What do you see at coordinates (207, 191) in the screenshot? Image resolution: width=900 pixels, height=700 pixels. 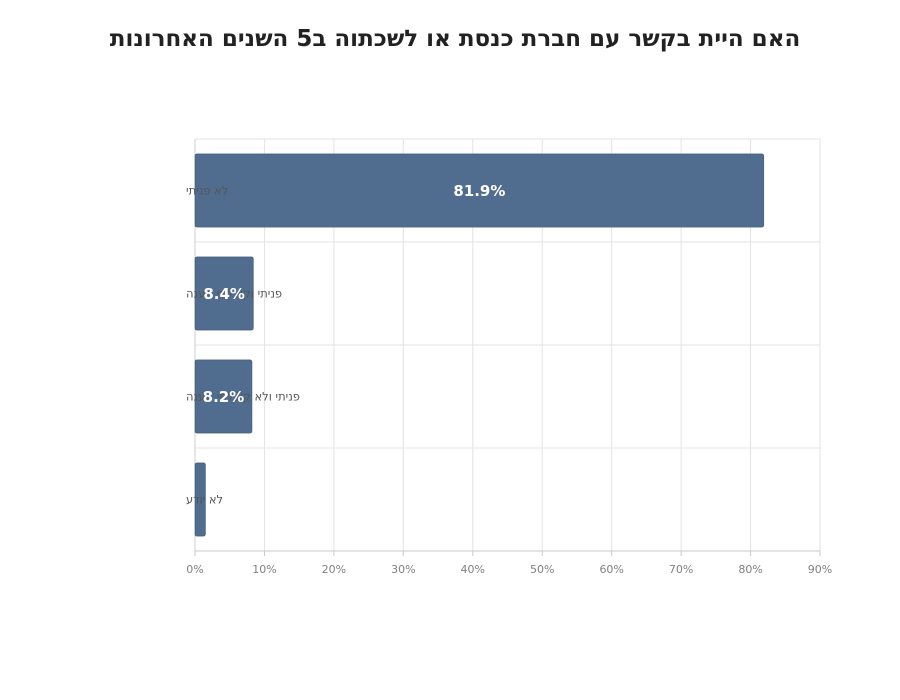 I see `category-label: לא פניתי` at bounding box center [207, 191].